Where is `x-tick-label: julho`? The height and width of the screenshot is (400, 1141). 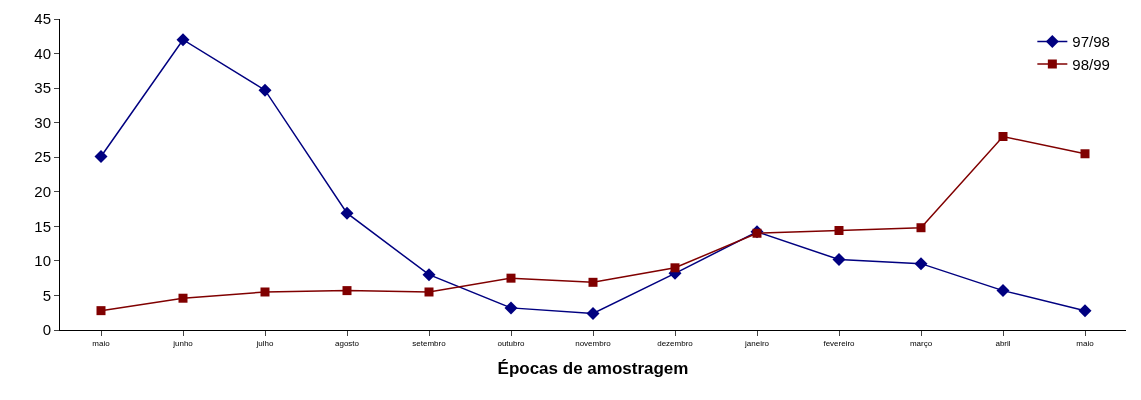 x-tick-label: julho is located at coordinates (264, 343).